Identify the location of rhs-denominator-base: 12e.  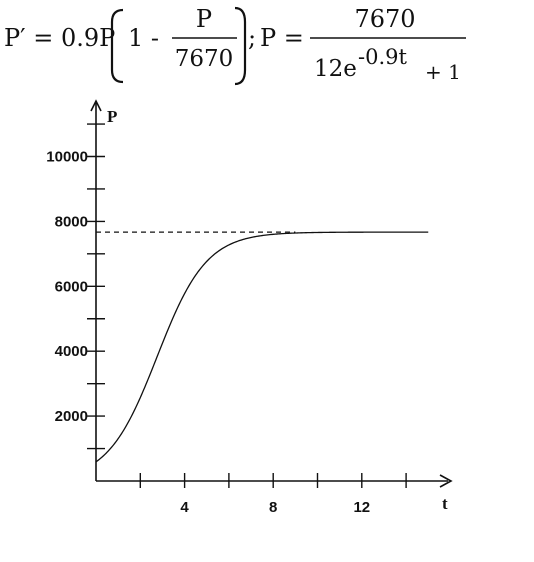
(335, 69).